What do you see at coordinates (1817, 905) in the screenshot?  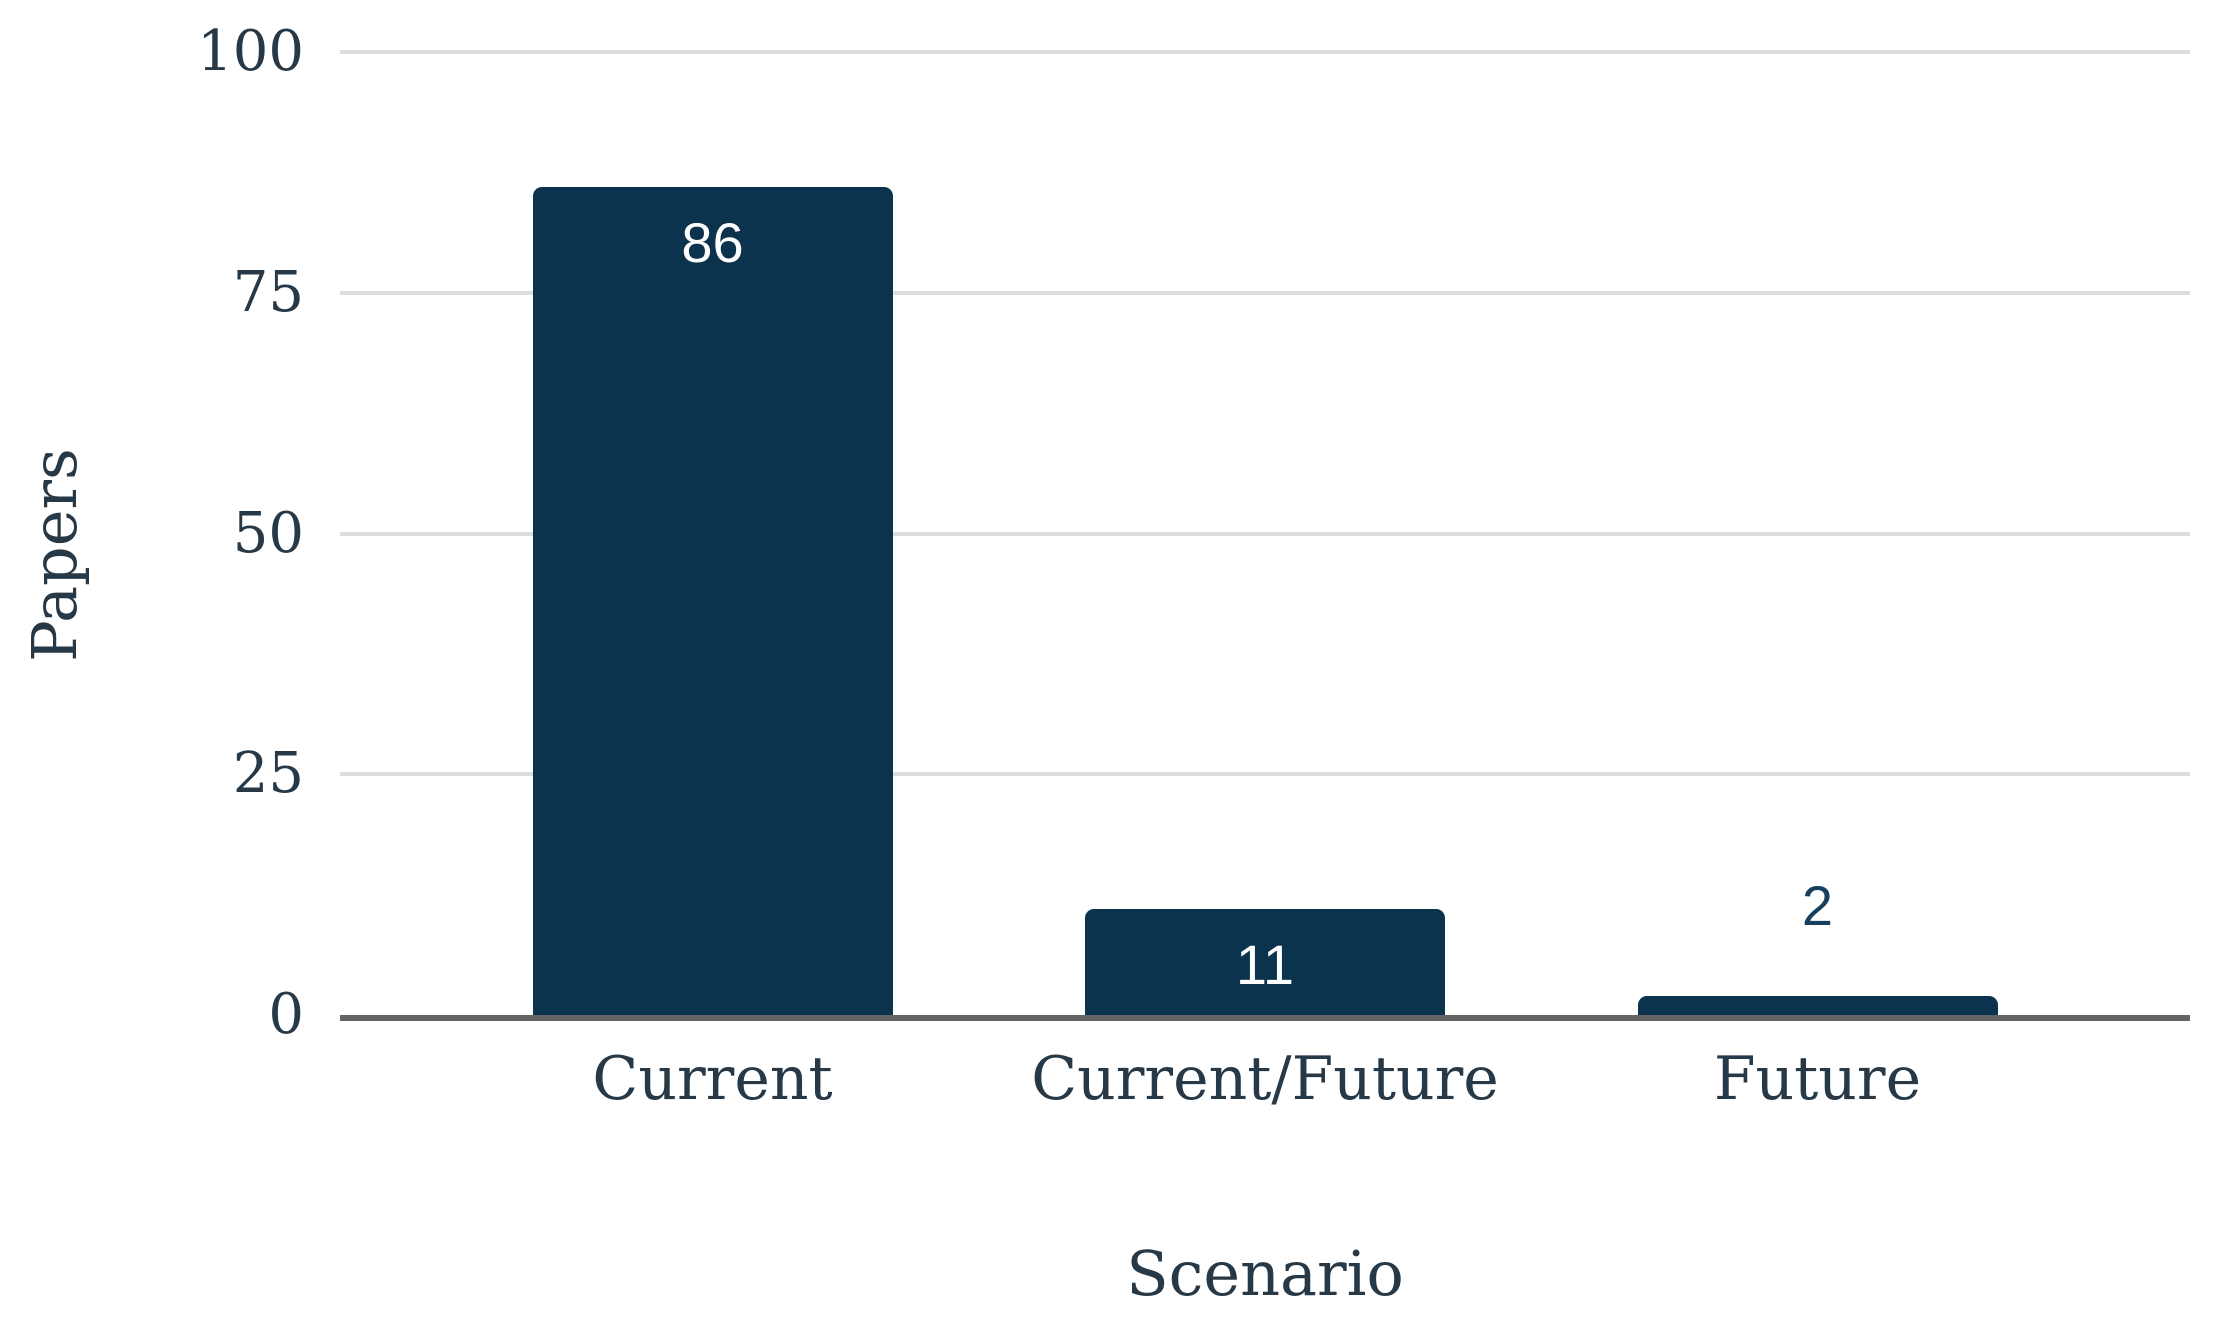 I see `bar-value-label: 2` at bounding box center [1817, 905].